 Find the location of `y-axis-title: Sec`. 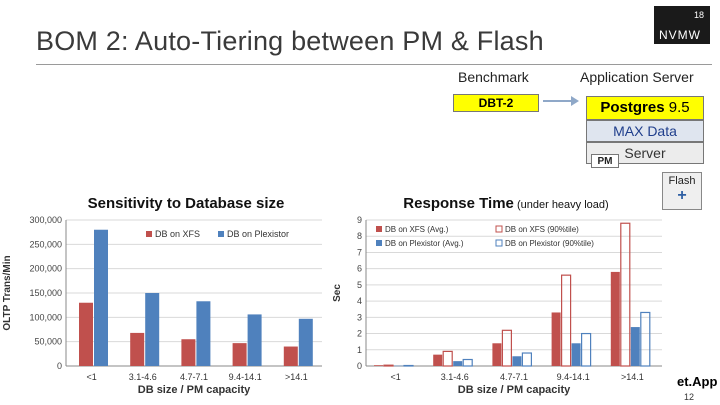

y-axis-title: Sec is located at coordinates (337, 293).